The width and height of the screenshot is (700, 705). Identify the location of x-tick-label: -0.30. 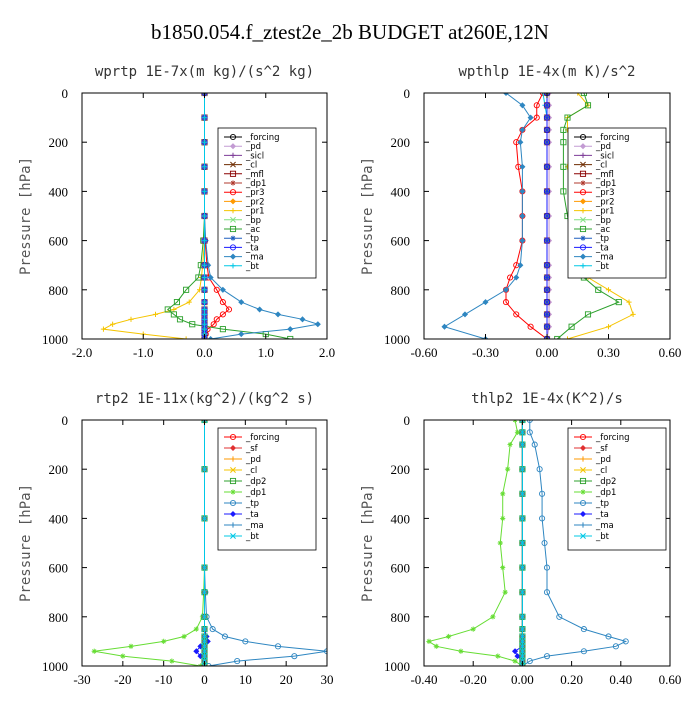
(485, 352).